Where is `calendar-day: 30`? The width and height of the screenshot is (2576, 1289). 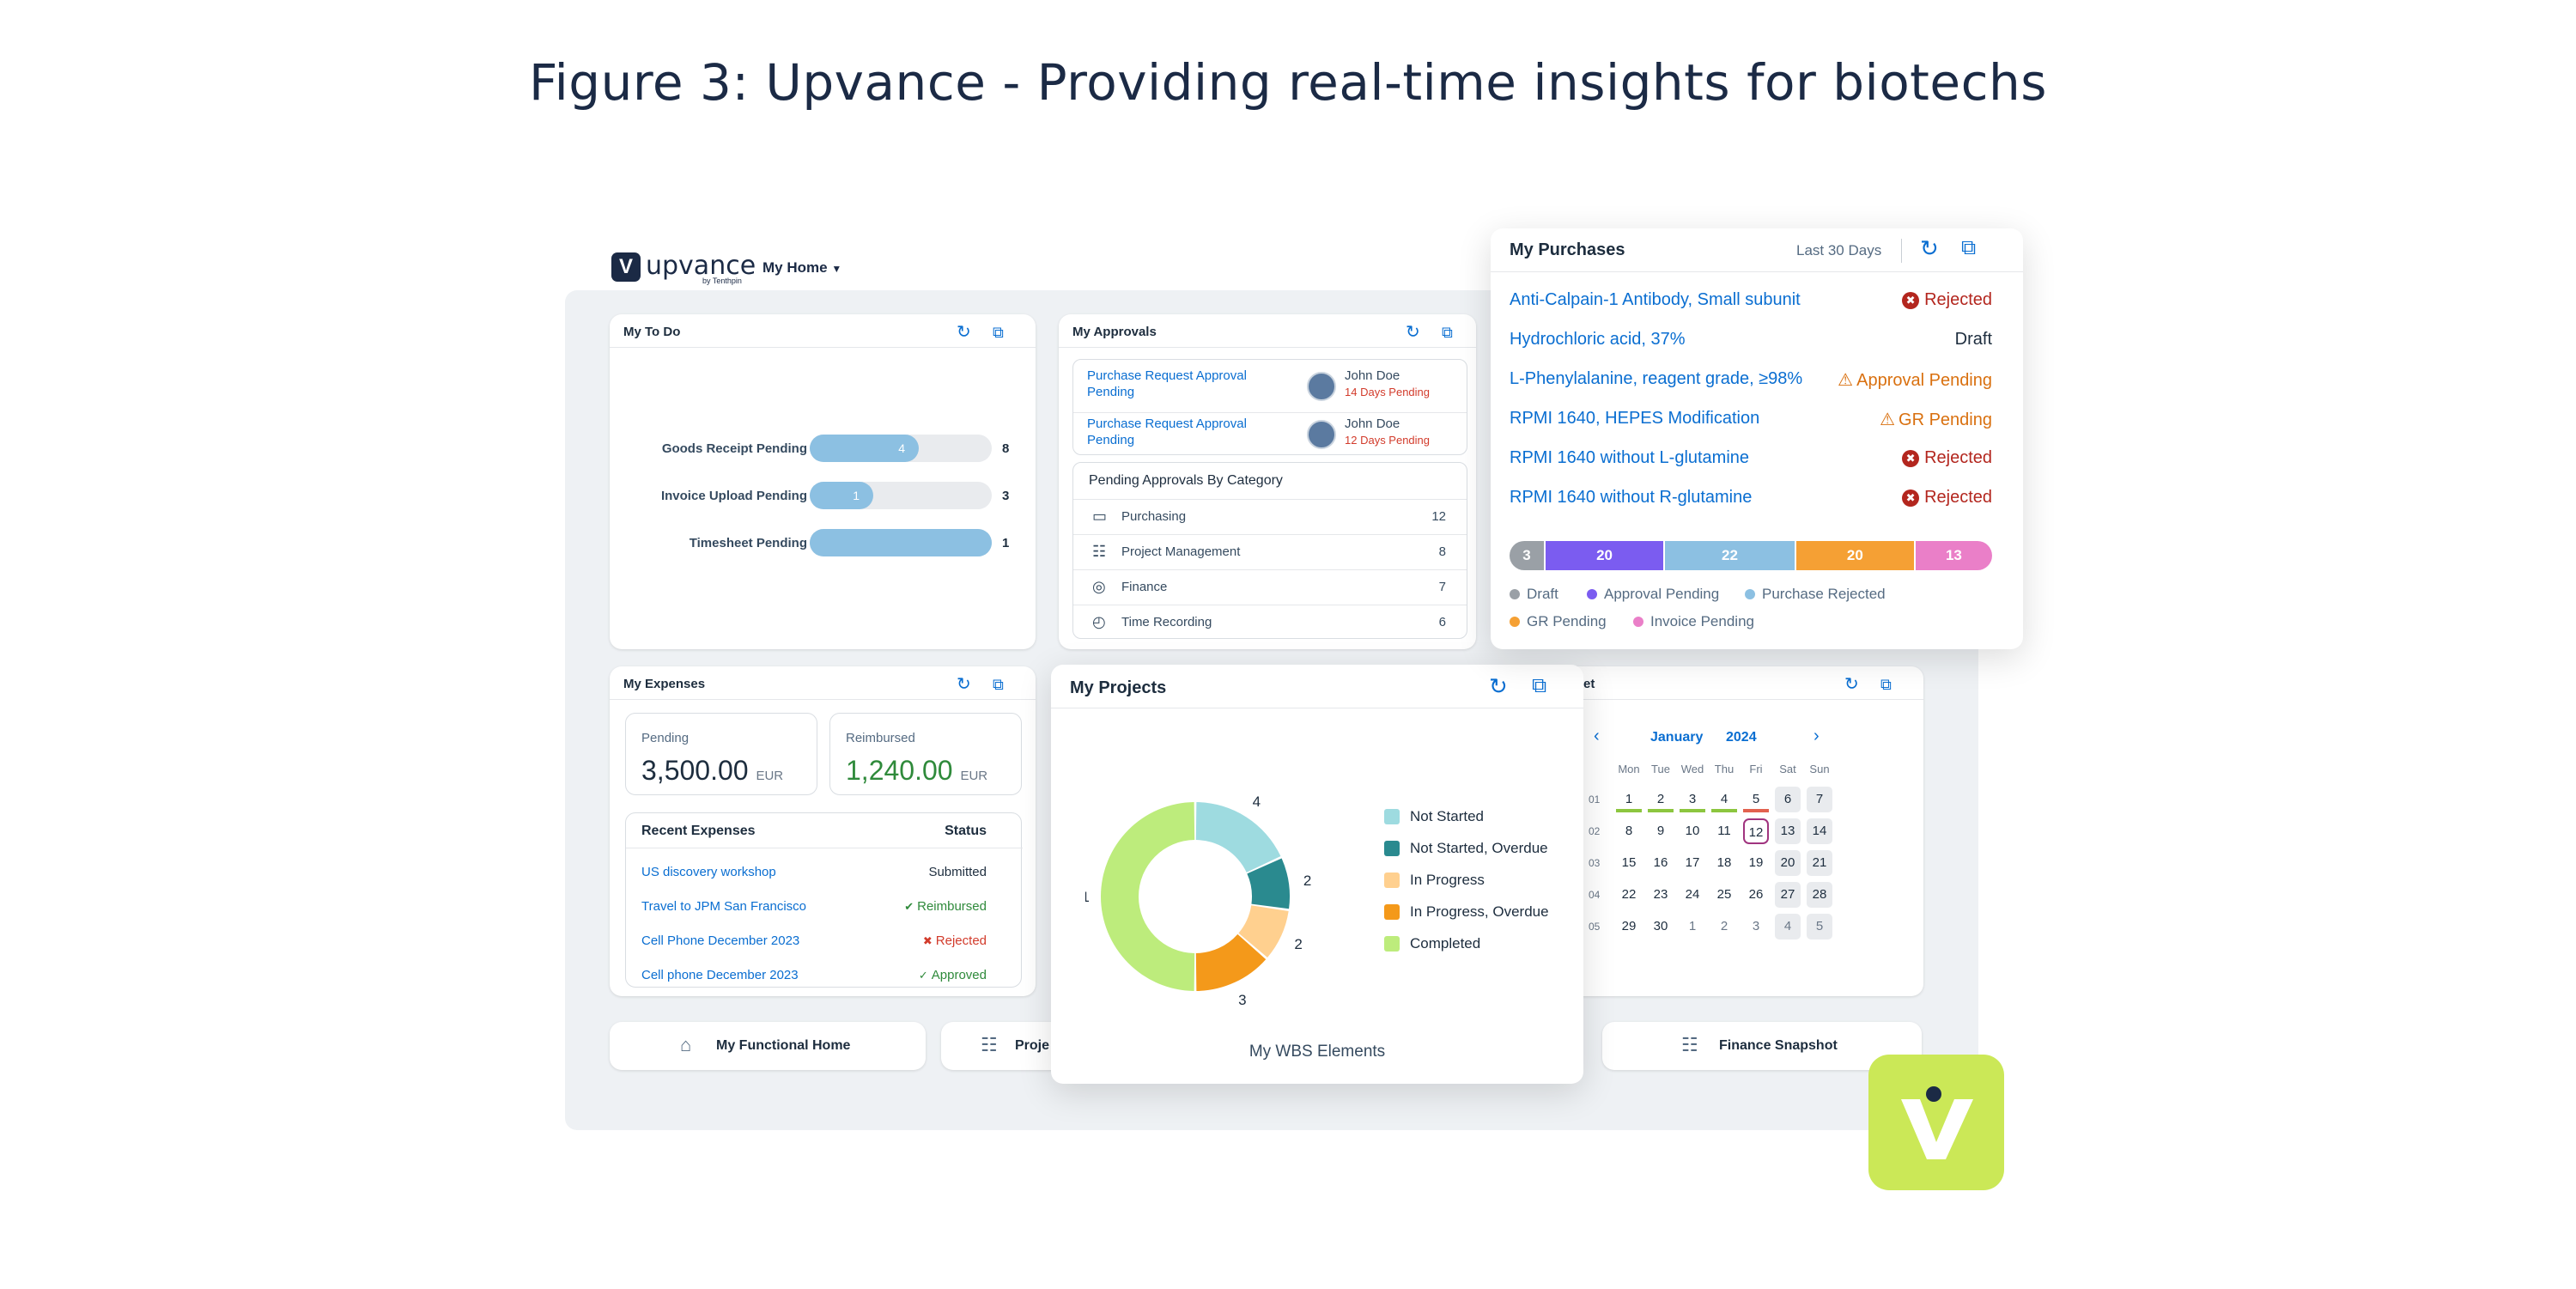
calendar-day: 30 is located at coordinates (1660, 926).